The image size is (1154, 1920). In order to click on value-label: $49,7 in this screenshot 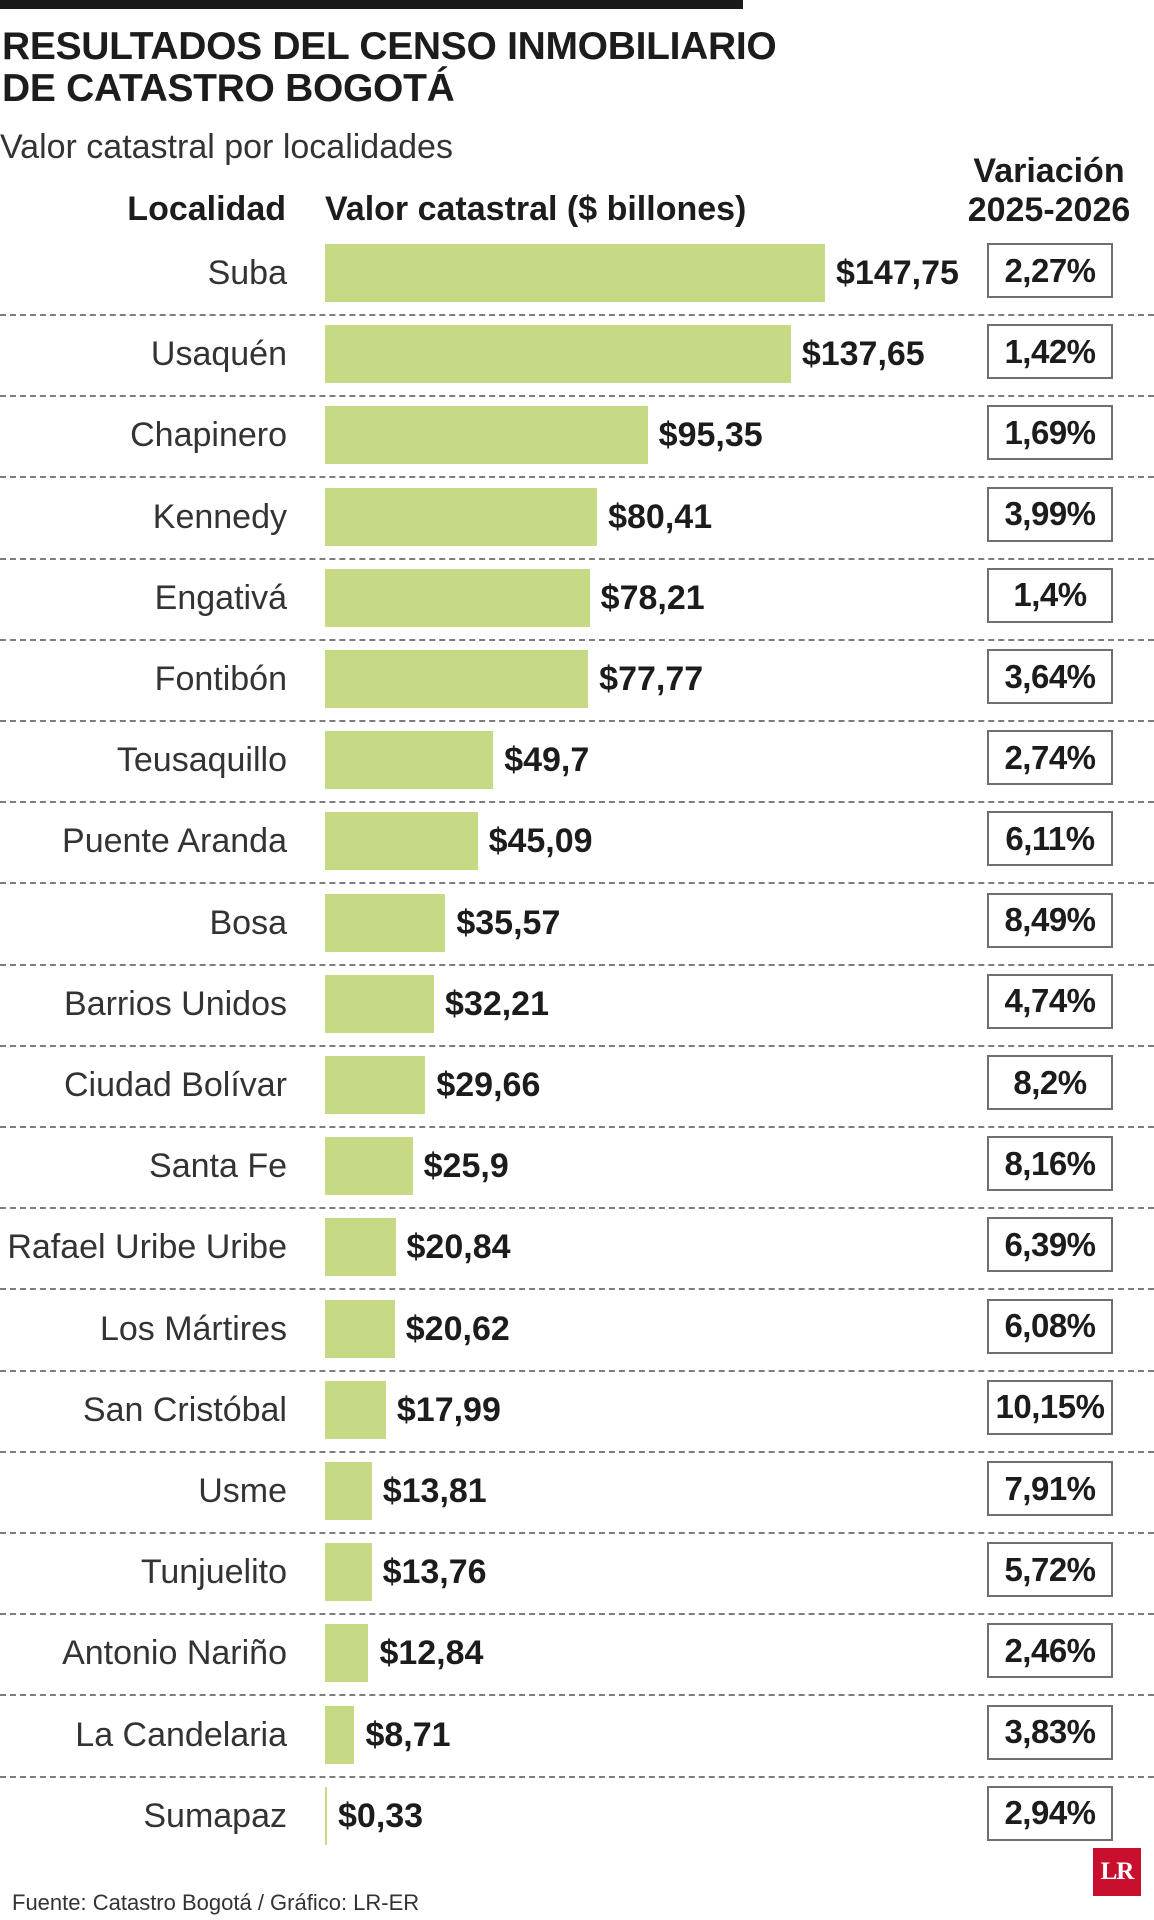, I will do `click(547, 760)`.